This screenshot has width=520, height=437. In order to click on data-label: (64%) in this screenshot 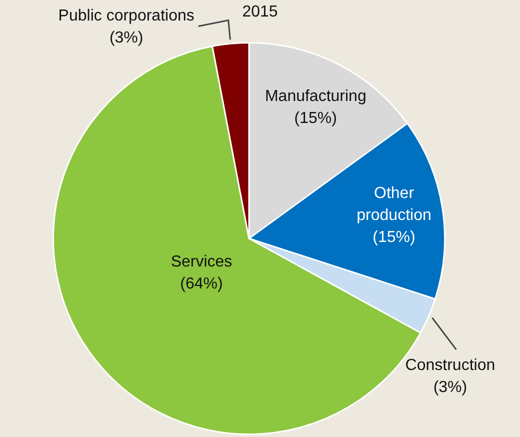, I will do `click(201, 283)`.